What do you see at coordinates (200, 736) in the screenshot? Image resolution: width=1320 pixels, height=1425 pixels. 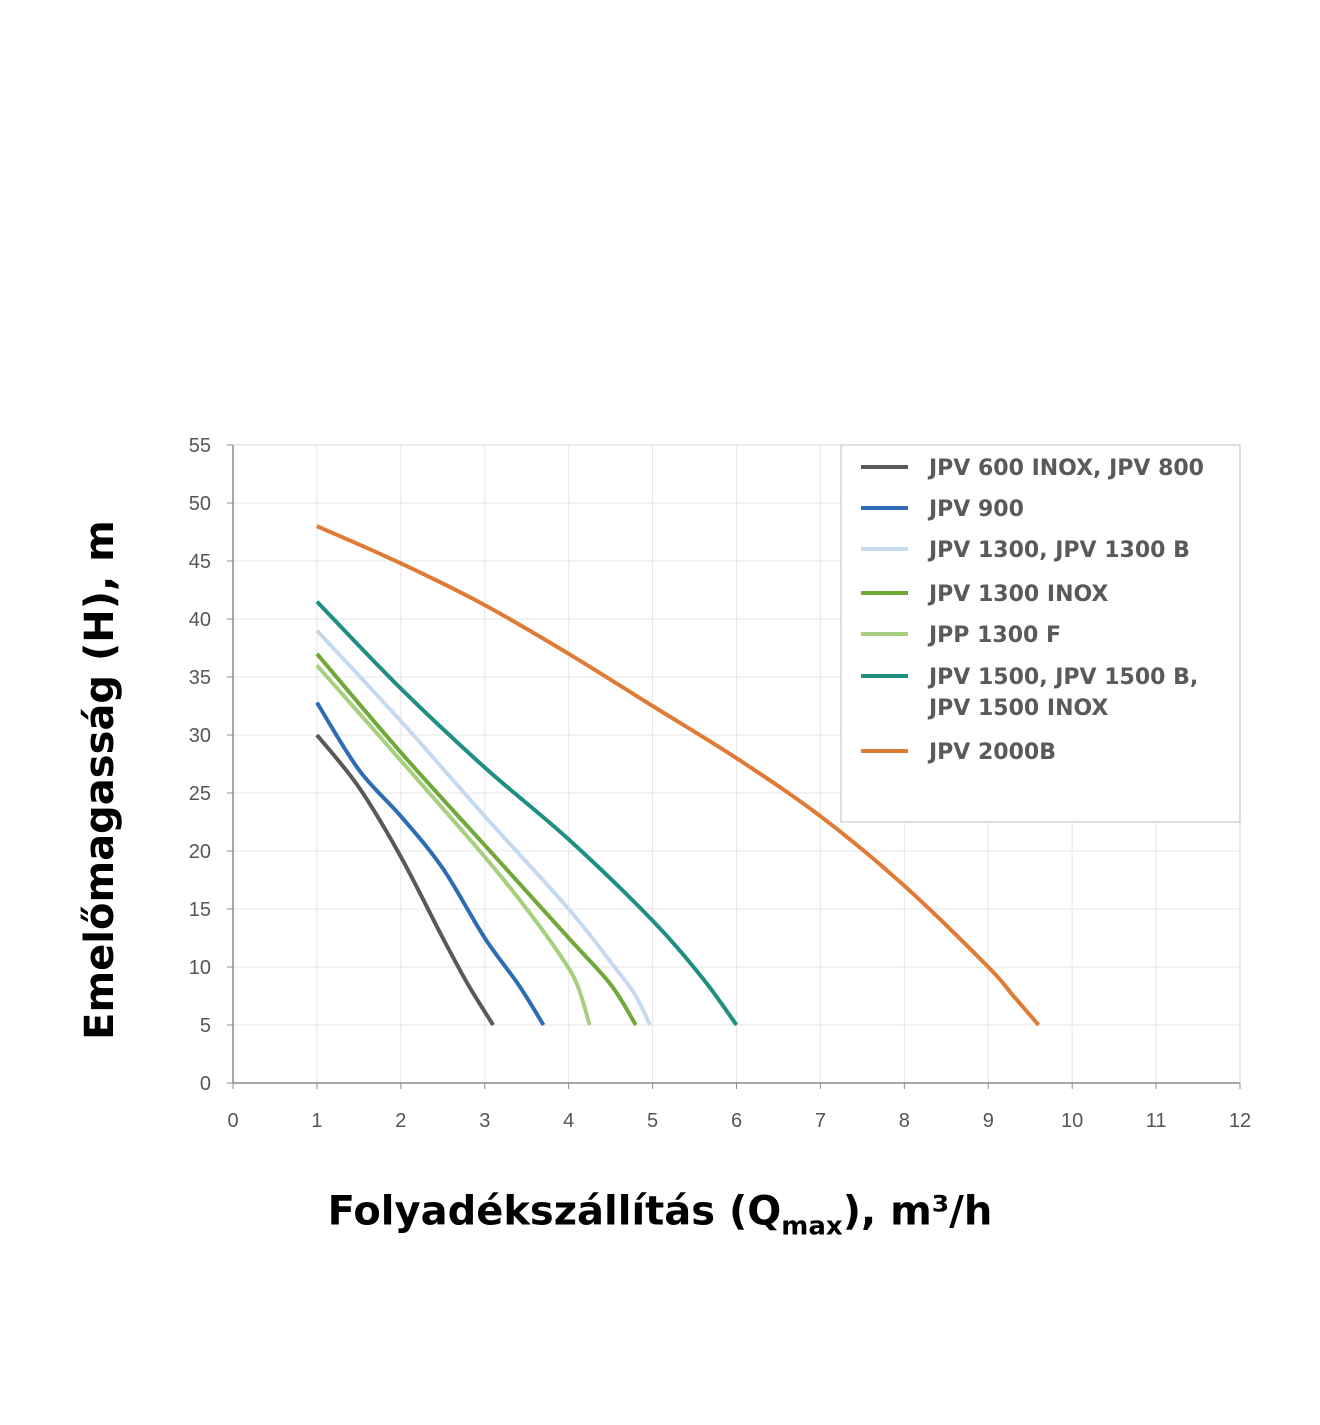 I see `y-tick-label: 30` at bounding box center [200, 736].